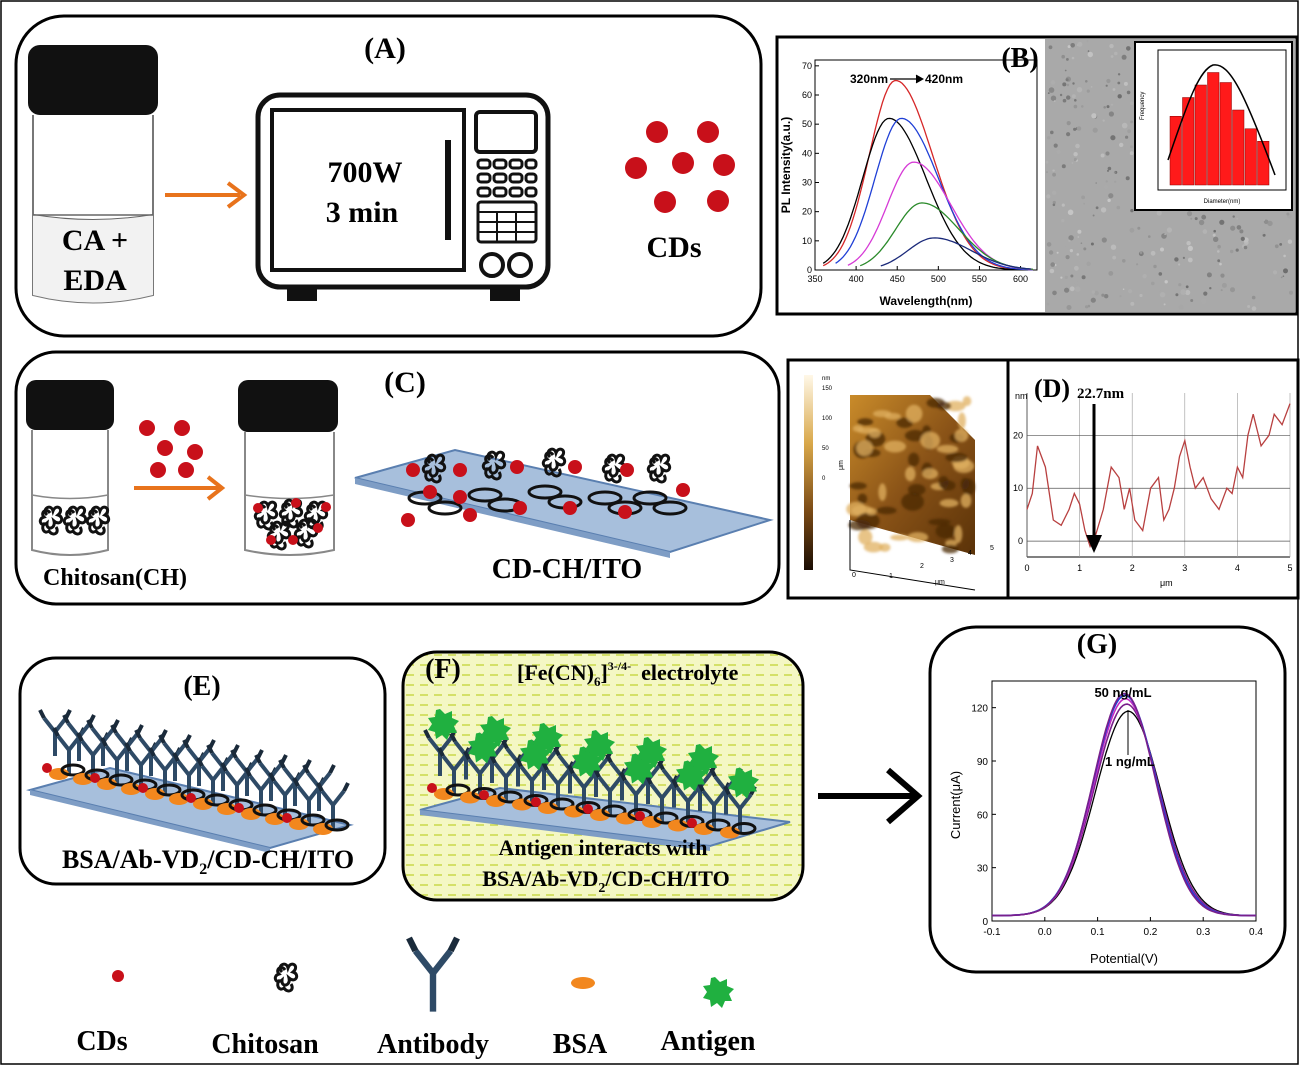  I want to click on afm-x-tick-2: 2, so click(922, 566).